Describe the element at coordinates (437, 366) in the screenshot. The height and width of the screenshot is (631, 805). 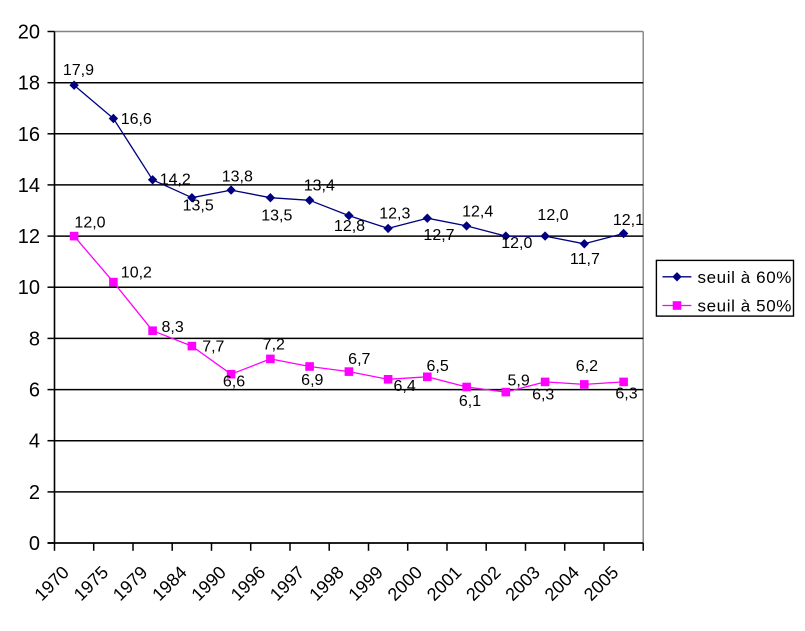
I see `svg-text: 6,5` at that location.